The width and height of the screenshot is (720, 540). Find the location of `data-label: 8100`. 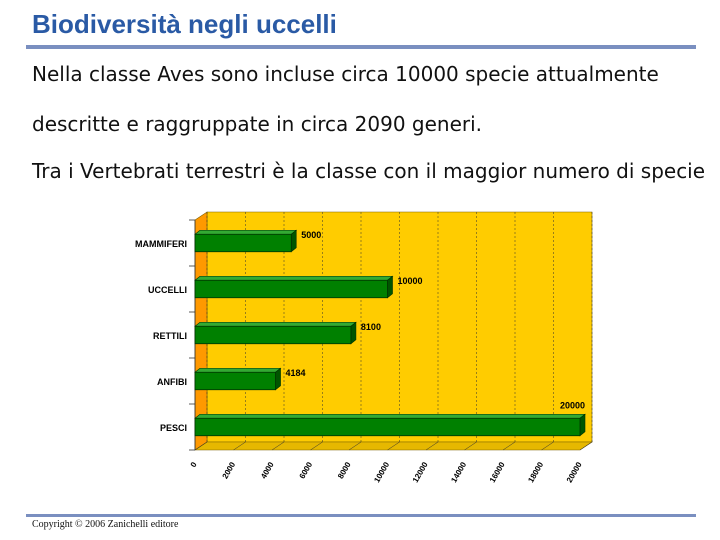

data-label: 8100 is located at coordinates (371, 327).